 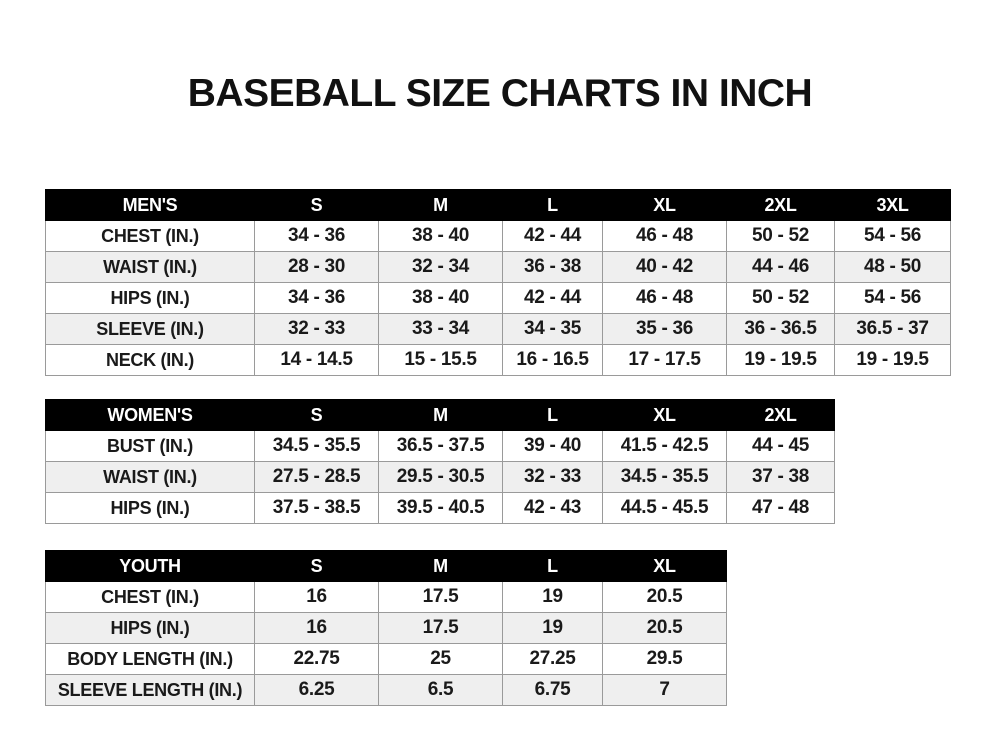 What do you see at coordinates (150, 205) in the screenshot?
I see `table-category-header: MEN'S` at bounding box center [150, 205].